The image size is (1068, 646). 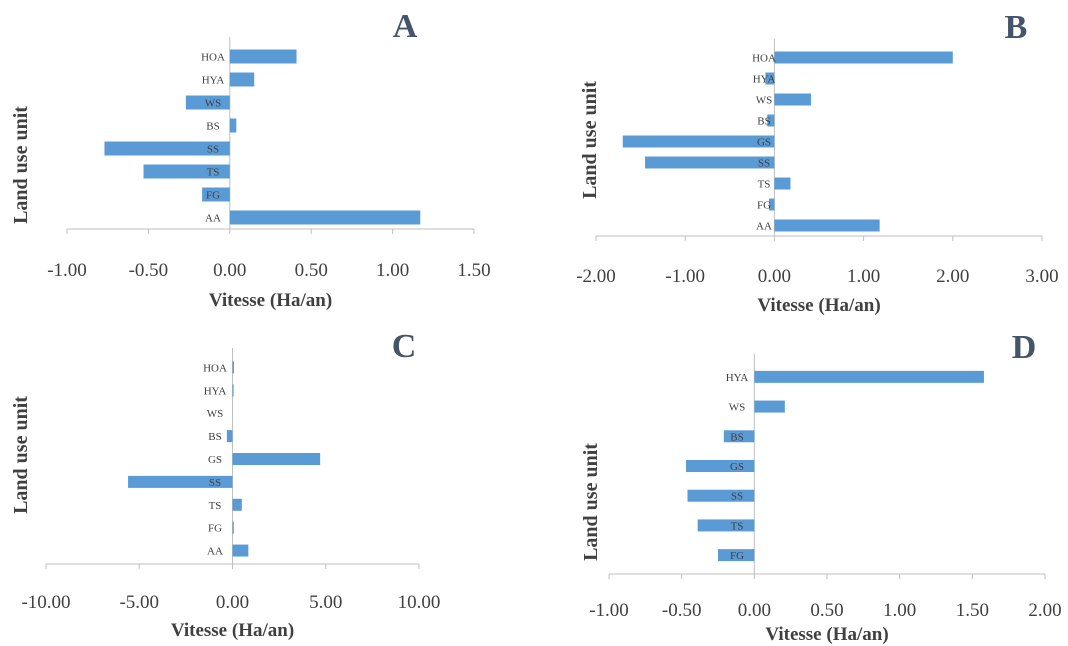 What do you see at coordinates (405, 26) in the screenshot?
I see `panel-label: A` at bounding box center [405, 26].